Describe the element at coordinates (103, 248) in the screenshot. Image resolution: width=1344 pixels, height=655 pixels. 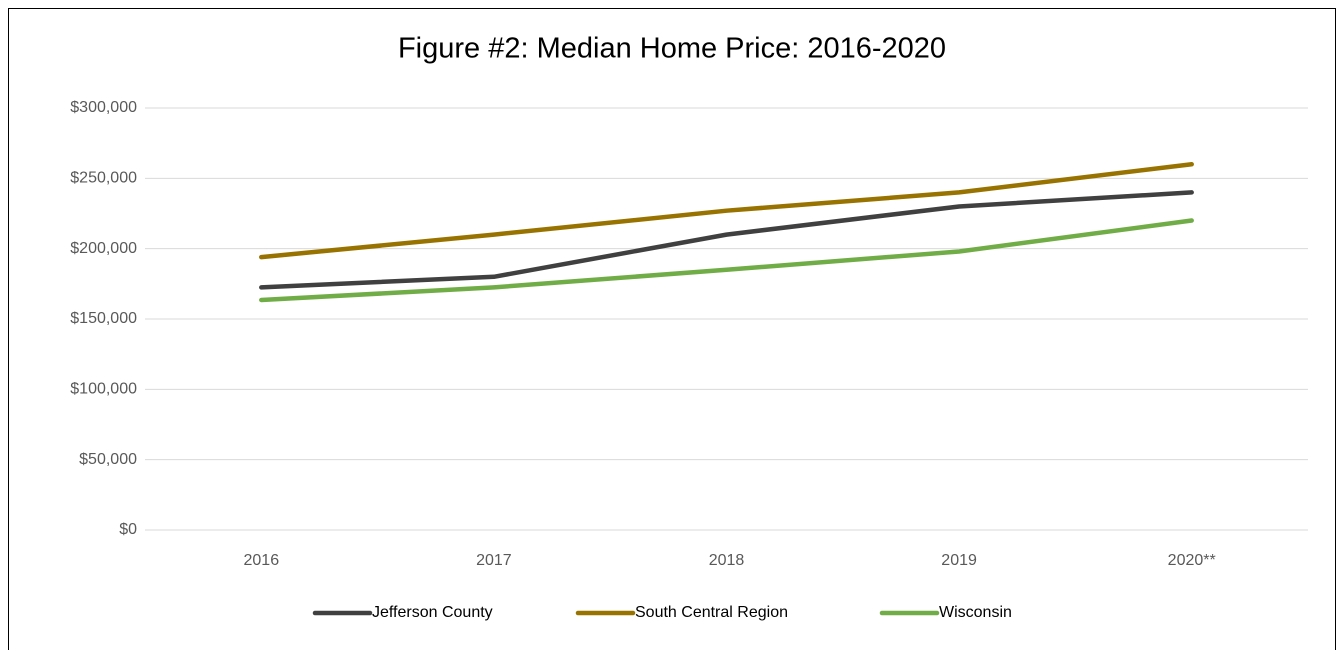
I see `y-tick-label: $200,000` at that location.